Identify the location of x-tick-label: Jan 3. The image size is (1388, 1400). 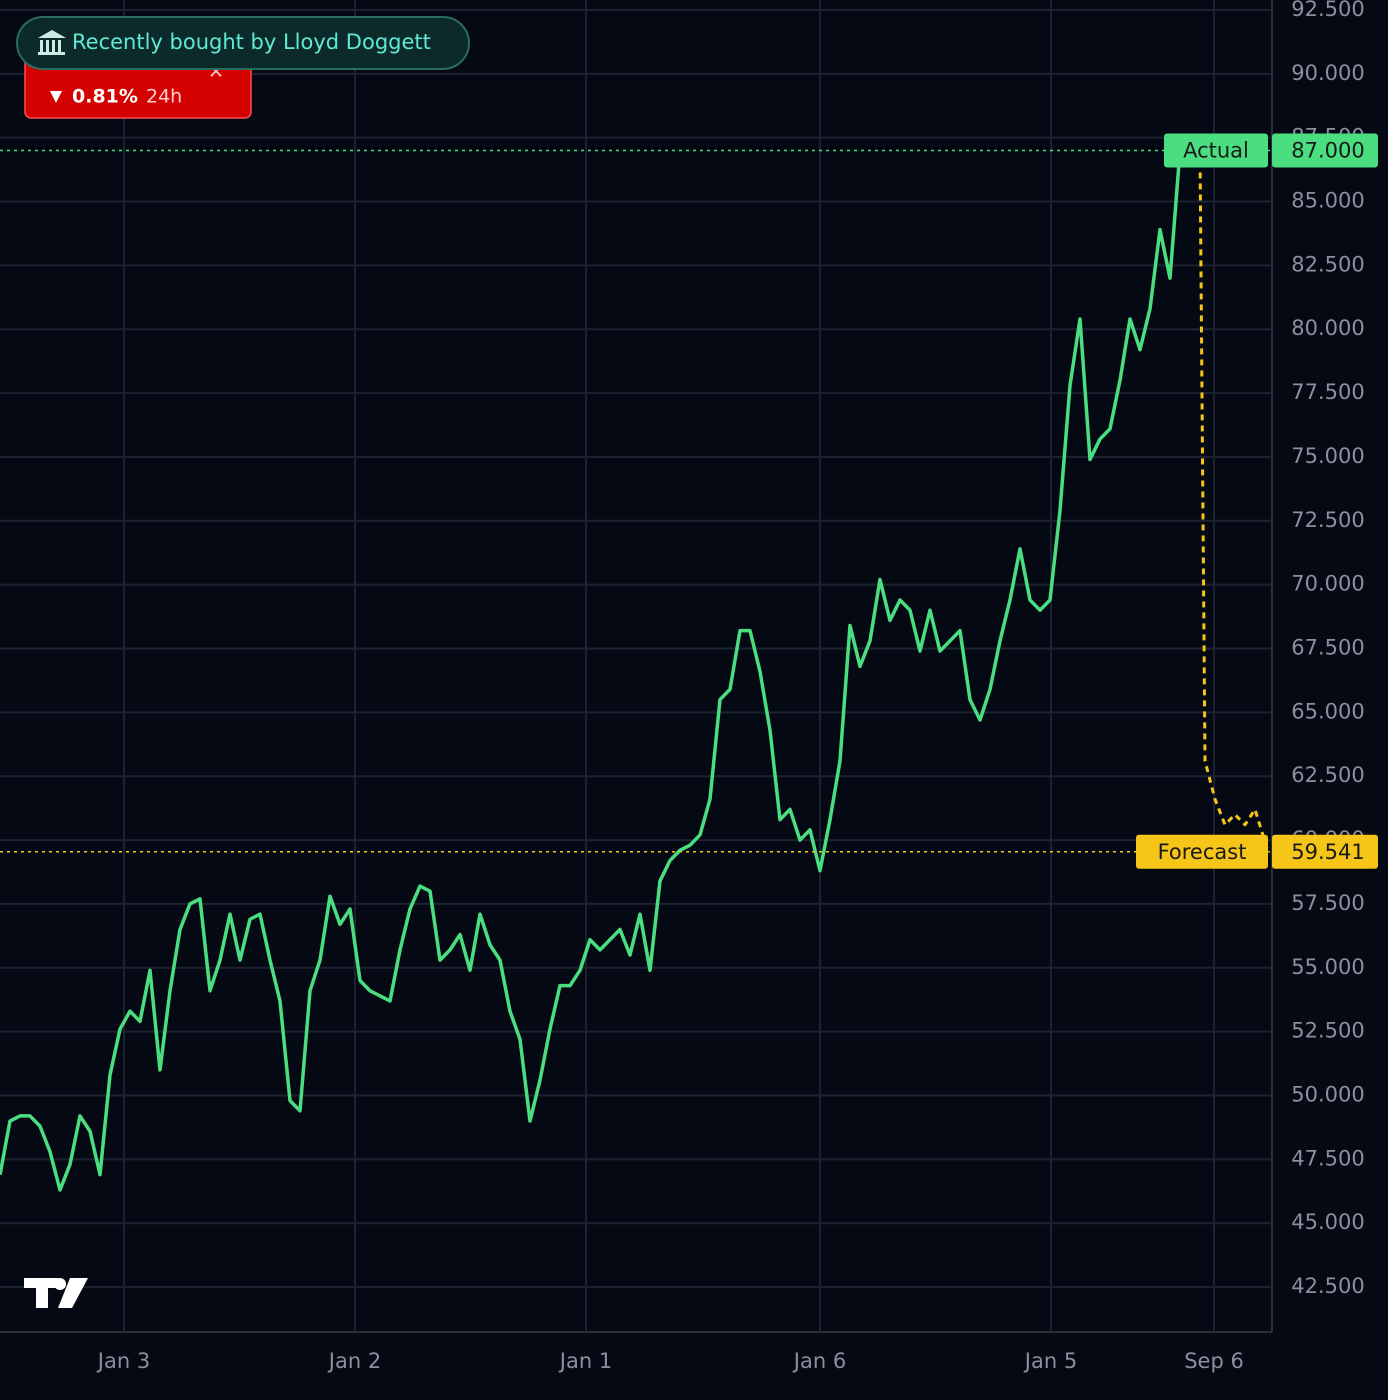
(123, 1361).